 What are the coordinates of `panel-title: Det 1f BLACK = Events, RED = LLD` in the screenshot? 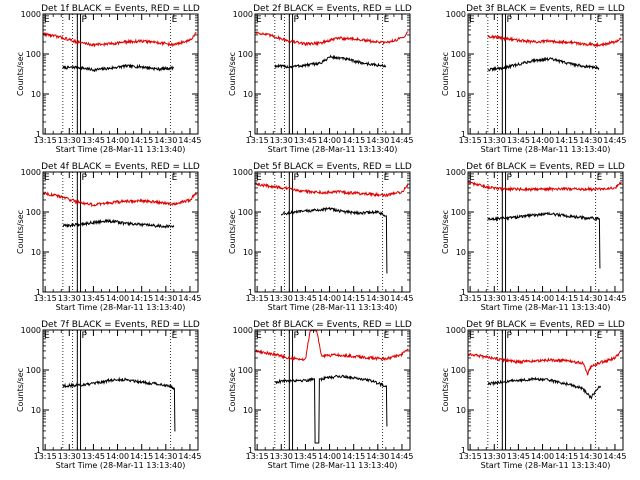 It's located at (120, 9).